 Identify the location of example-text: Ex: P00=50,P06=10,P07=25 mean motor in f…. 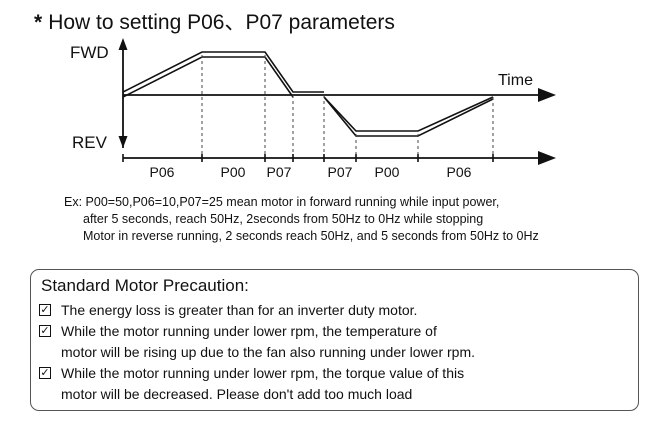
(301, 219).